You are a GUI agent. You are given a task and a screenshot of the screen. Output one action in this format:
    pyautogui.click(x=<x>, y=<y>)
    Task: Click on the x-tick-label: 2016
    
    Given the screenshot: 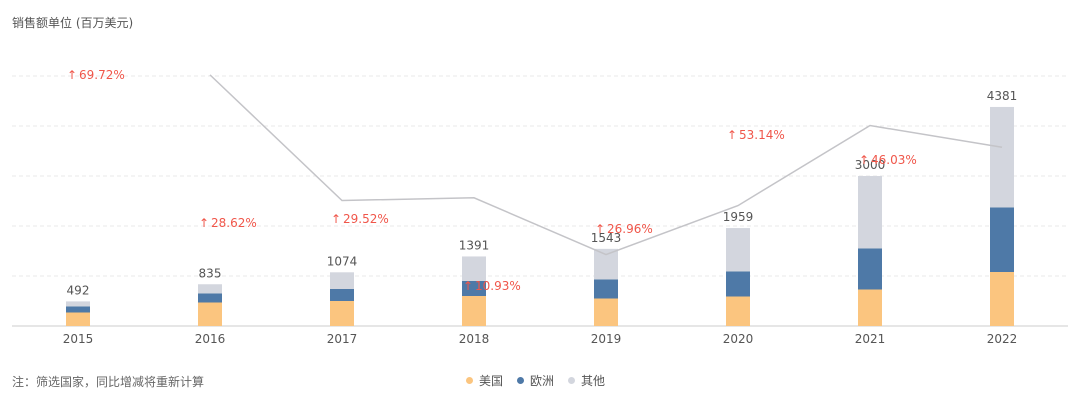 What is the action you would take?
    pyautogui.click(x=210, y=339)
    